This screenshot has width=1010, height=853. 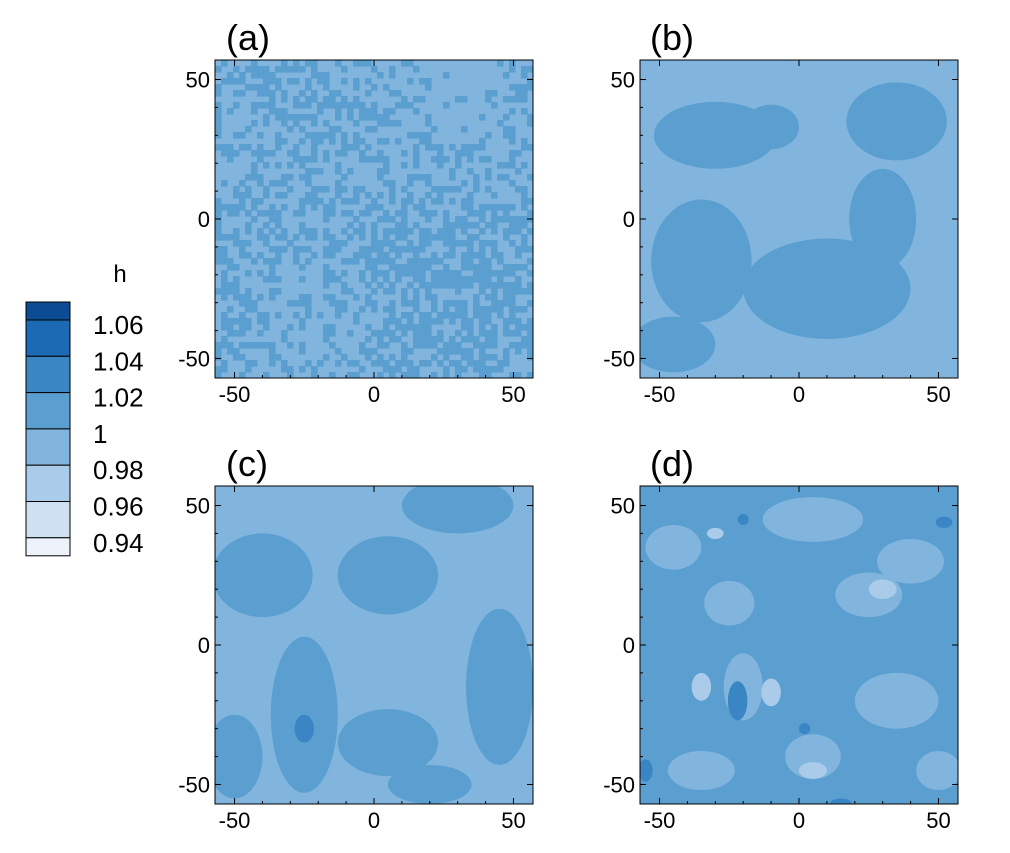 What do you see at coordinates (235, 394) in the screenshot?
I see `x-tick-label: -50` at bounding box center [235, 394].